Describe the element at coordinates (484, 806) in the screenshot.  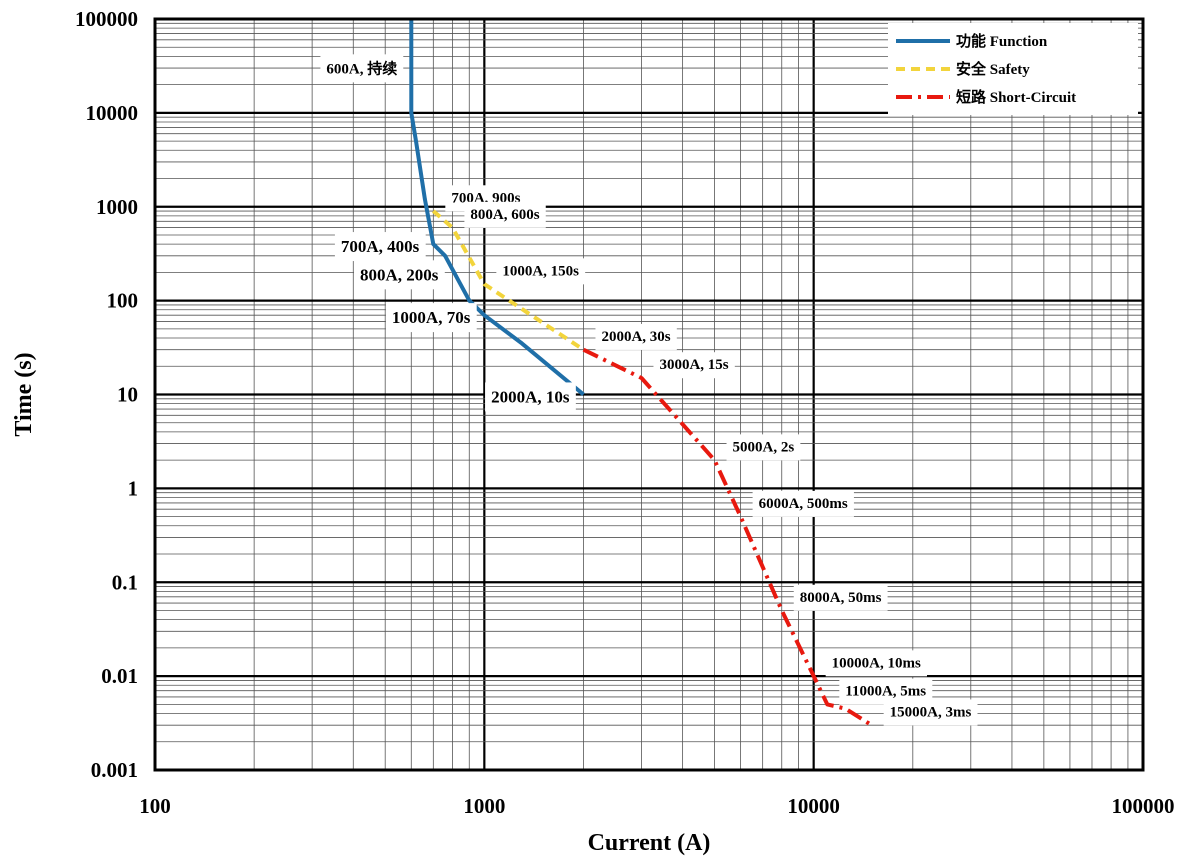
I see `x-tick-label: 1000` at that location.